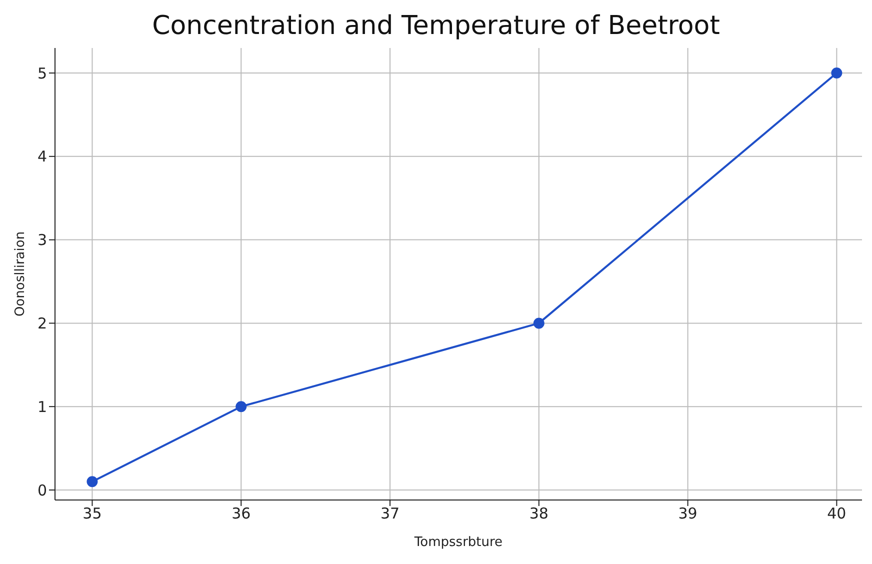 The image size is (872, 564). What do you see at coordinates (241, 513) in the screenshot?
I see `x-tick-label: 36` at bounding box center [241, 513].